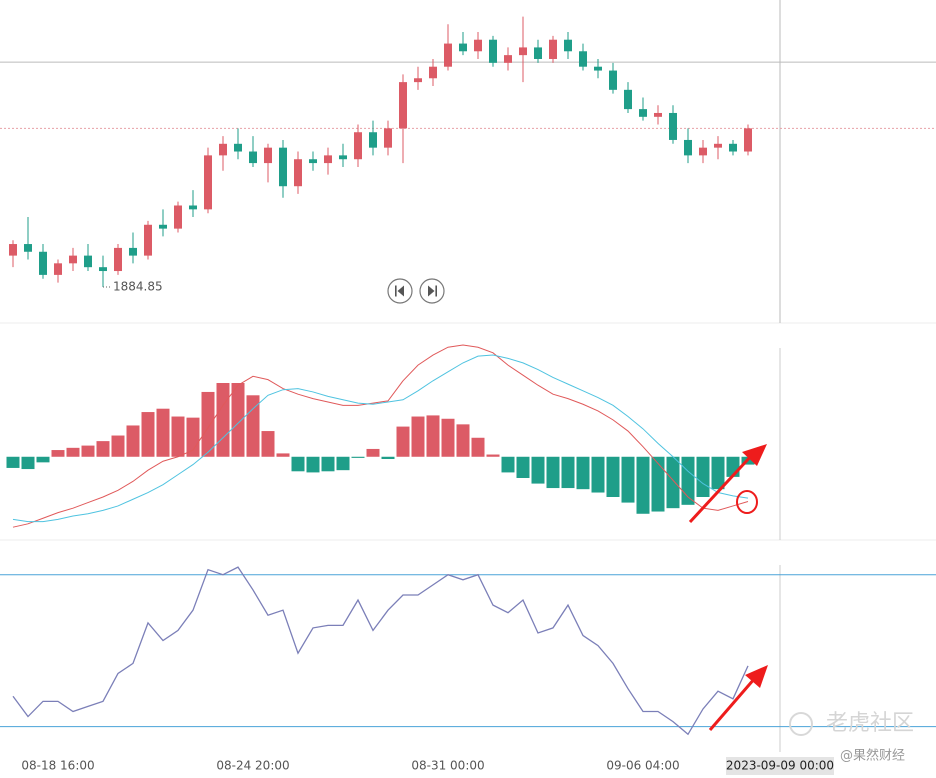  I want to click on crosshair-label: 2023-09-09 00:00, so click(780, 766).